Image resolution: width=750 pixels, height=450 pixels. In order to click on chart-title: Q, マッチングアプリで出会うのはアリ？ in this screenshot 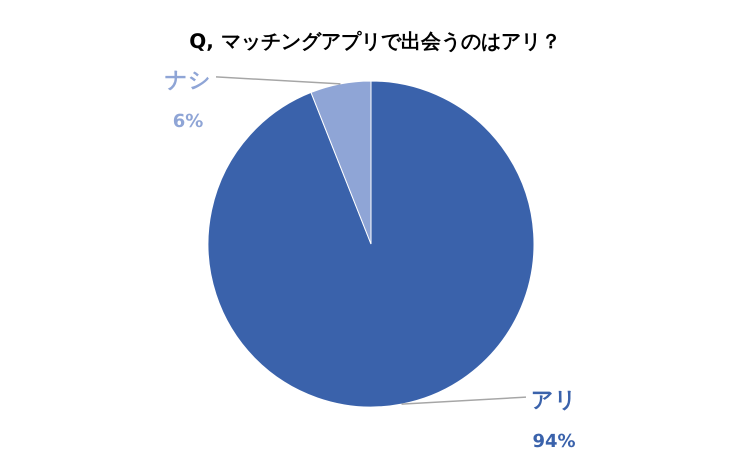, I will do `click(375, 41)`.